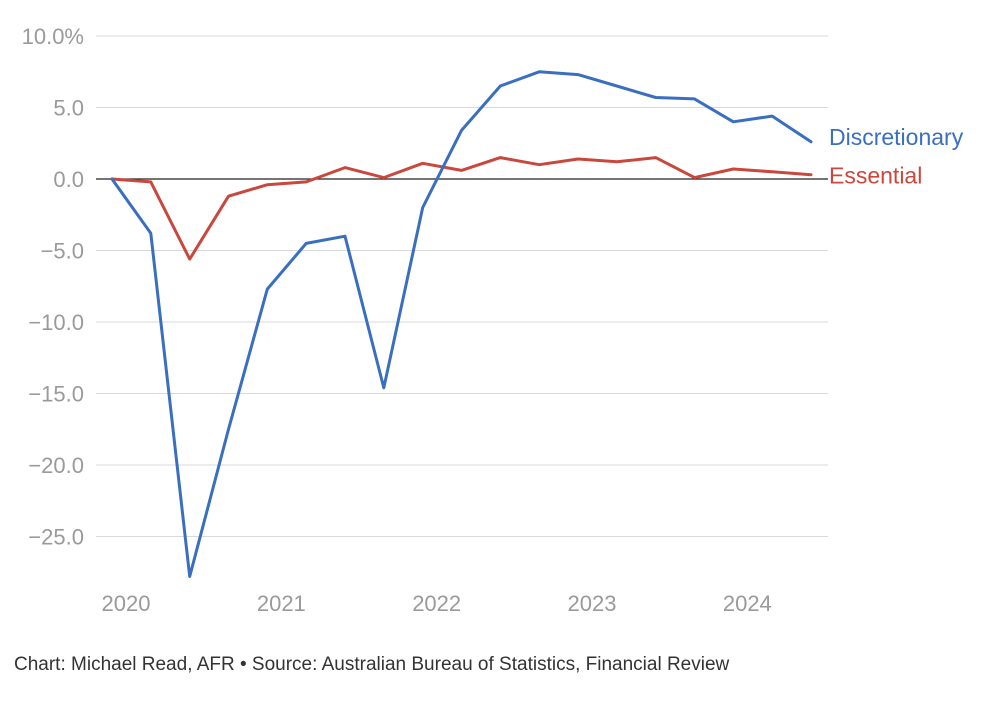 The width and height of the screenshot is (996, 704). I want to click on y-tick-label: 5.0, so click(68, 108).